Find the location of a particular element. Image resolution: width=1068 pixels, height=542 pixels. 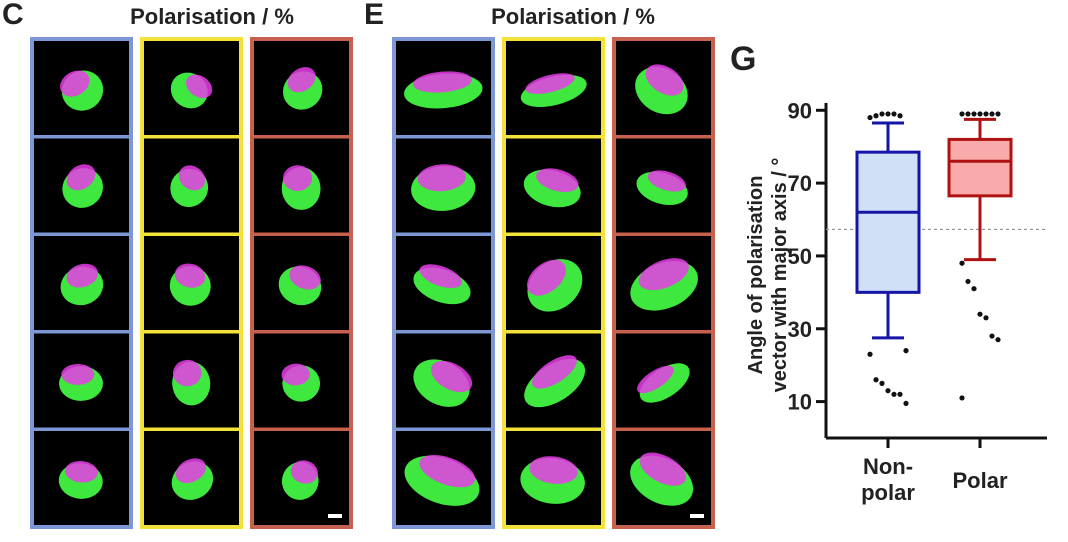

y-label-line: Angle of polarisation is located at coordinates (756, 275).